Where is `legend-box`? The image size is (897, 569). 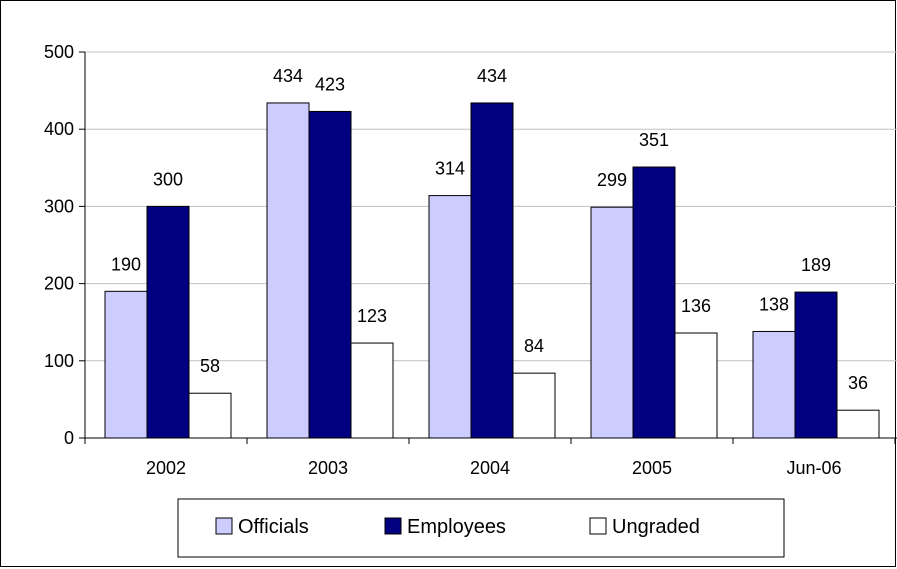 legend-box is located at coordinates (481, 528).